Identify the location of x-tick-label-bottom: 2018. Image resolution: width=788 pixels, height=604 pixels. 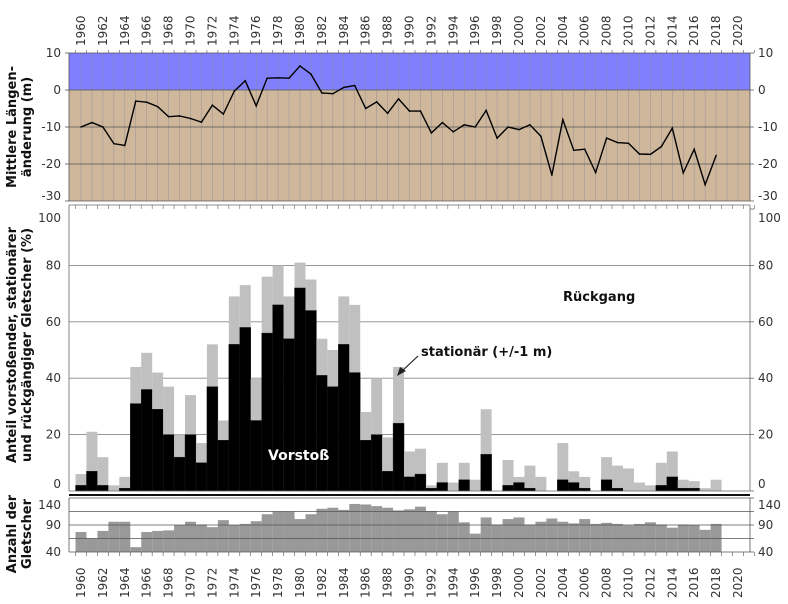
(716, 582).